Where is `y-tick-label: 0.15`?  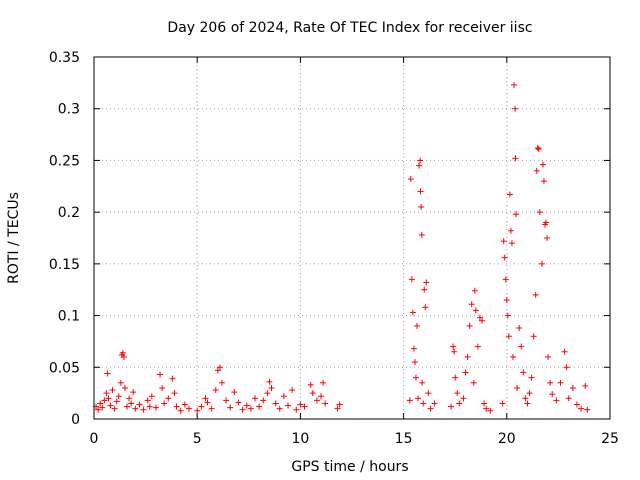 y-tick-label: 0.15 is located at coordinates (64, 265).